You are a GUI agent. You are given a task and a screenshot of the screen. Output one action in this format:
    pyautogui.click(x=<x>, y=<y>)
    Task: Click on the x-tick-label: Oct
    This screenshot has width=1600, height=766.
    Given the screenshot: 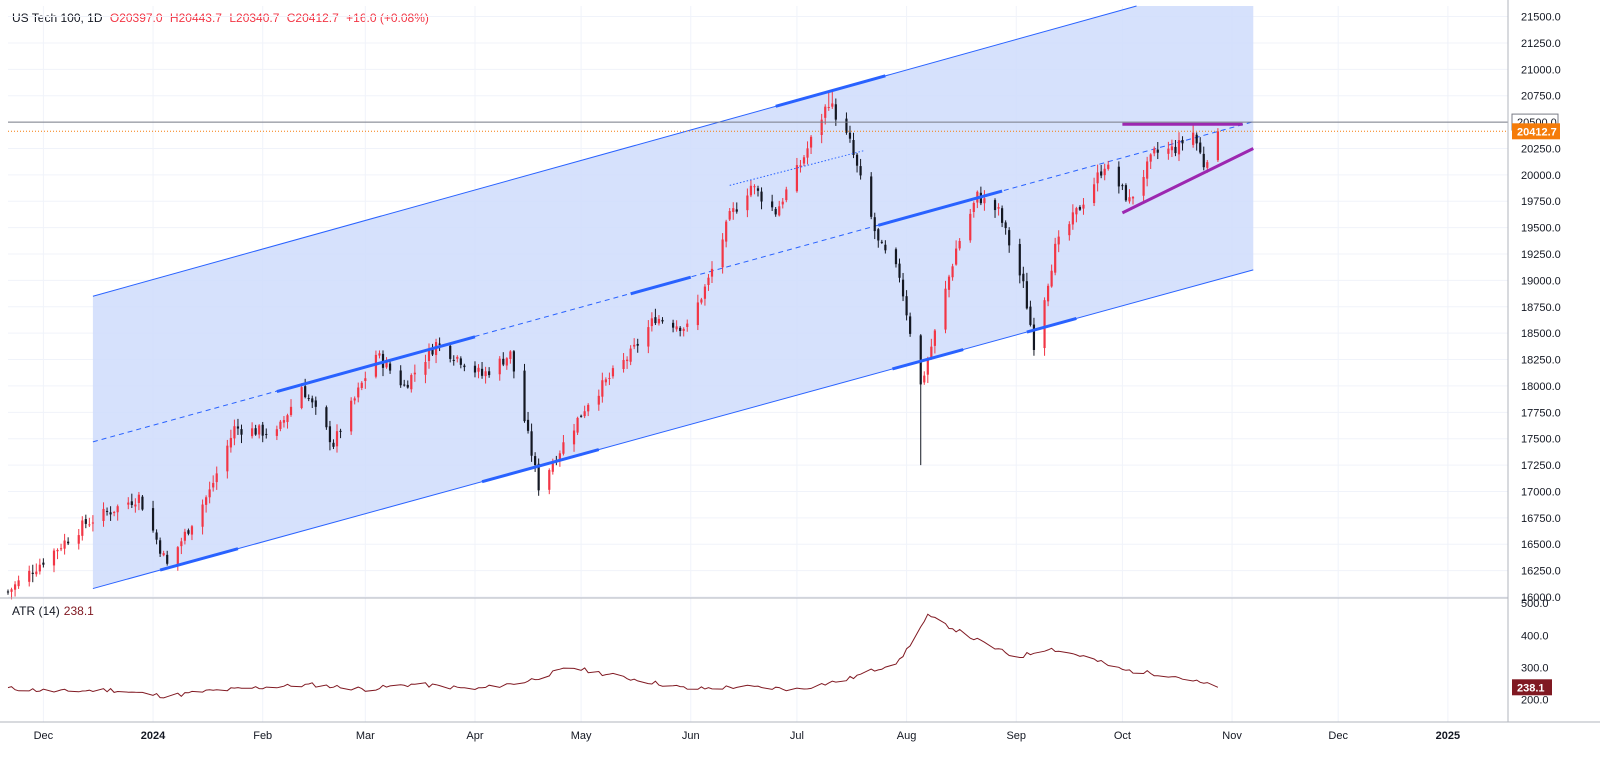 What is the action you would take?
    pyautogui.click(x=1122, y=736)
    